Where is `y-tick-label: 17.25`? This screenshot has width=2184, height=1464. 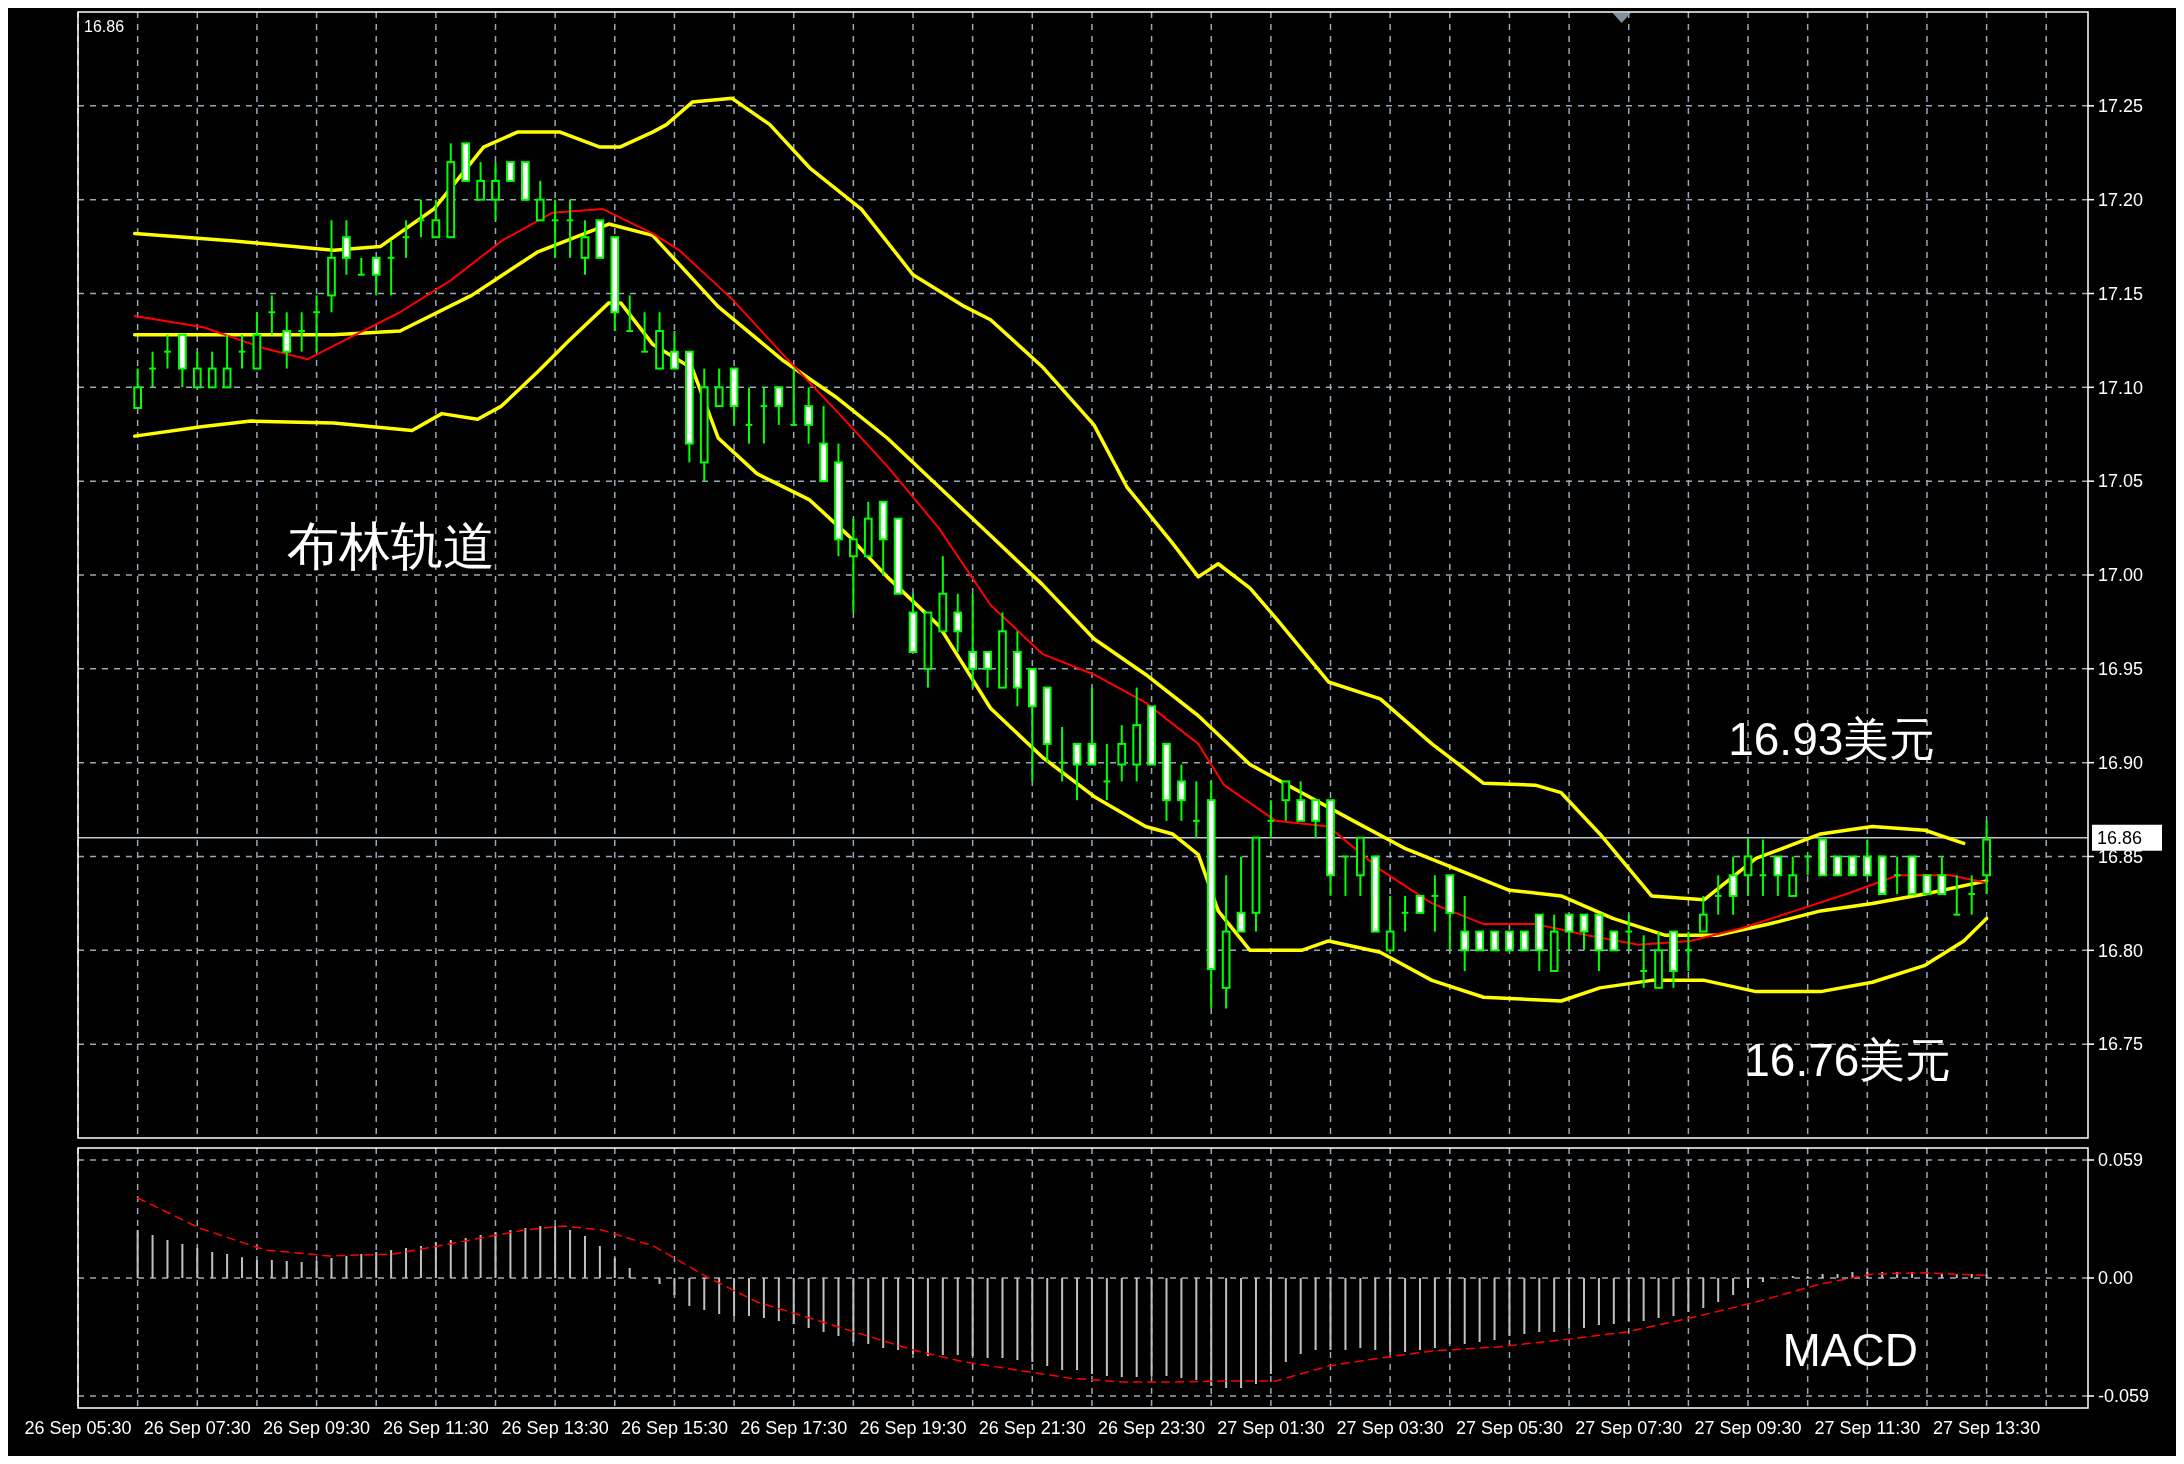 y-tick-label: 17.25 is located at coordinates (2121, 106).